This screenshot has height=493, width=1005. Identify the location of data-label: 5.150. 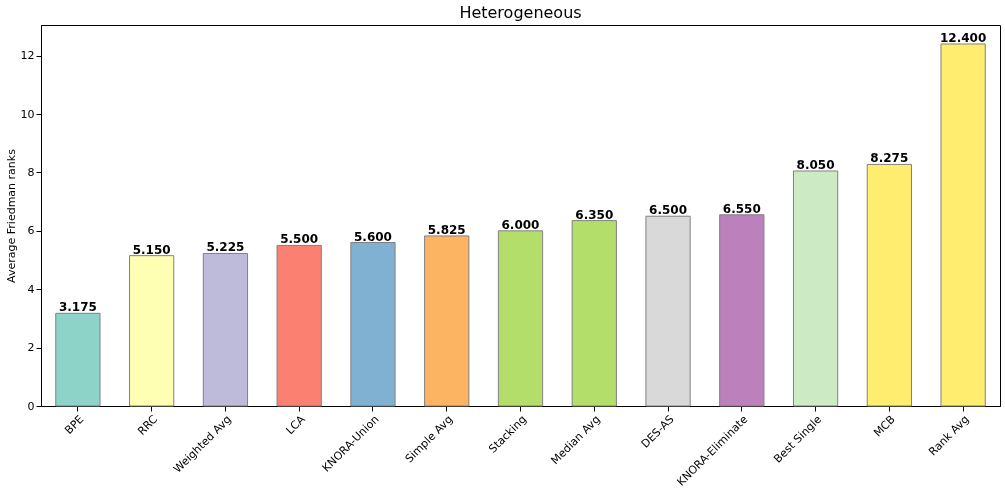
(151, 249).